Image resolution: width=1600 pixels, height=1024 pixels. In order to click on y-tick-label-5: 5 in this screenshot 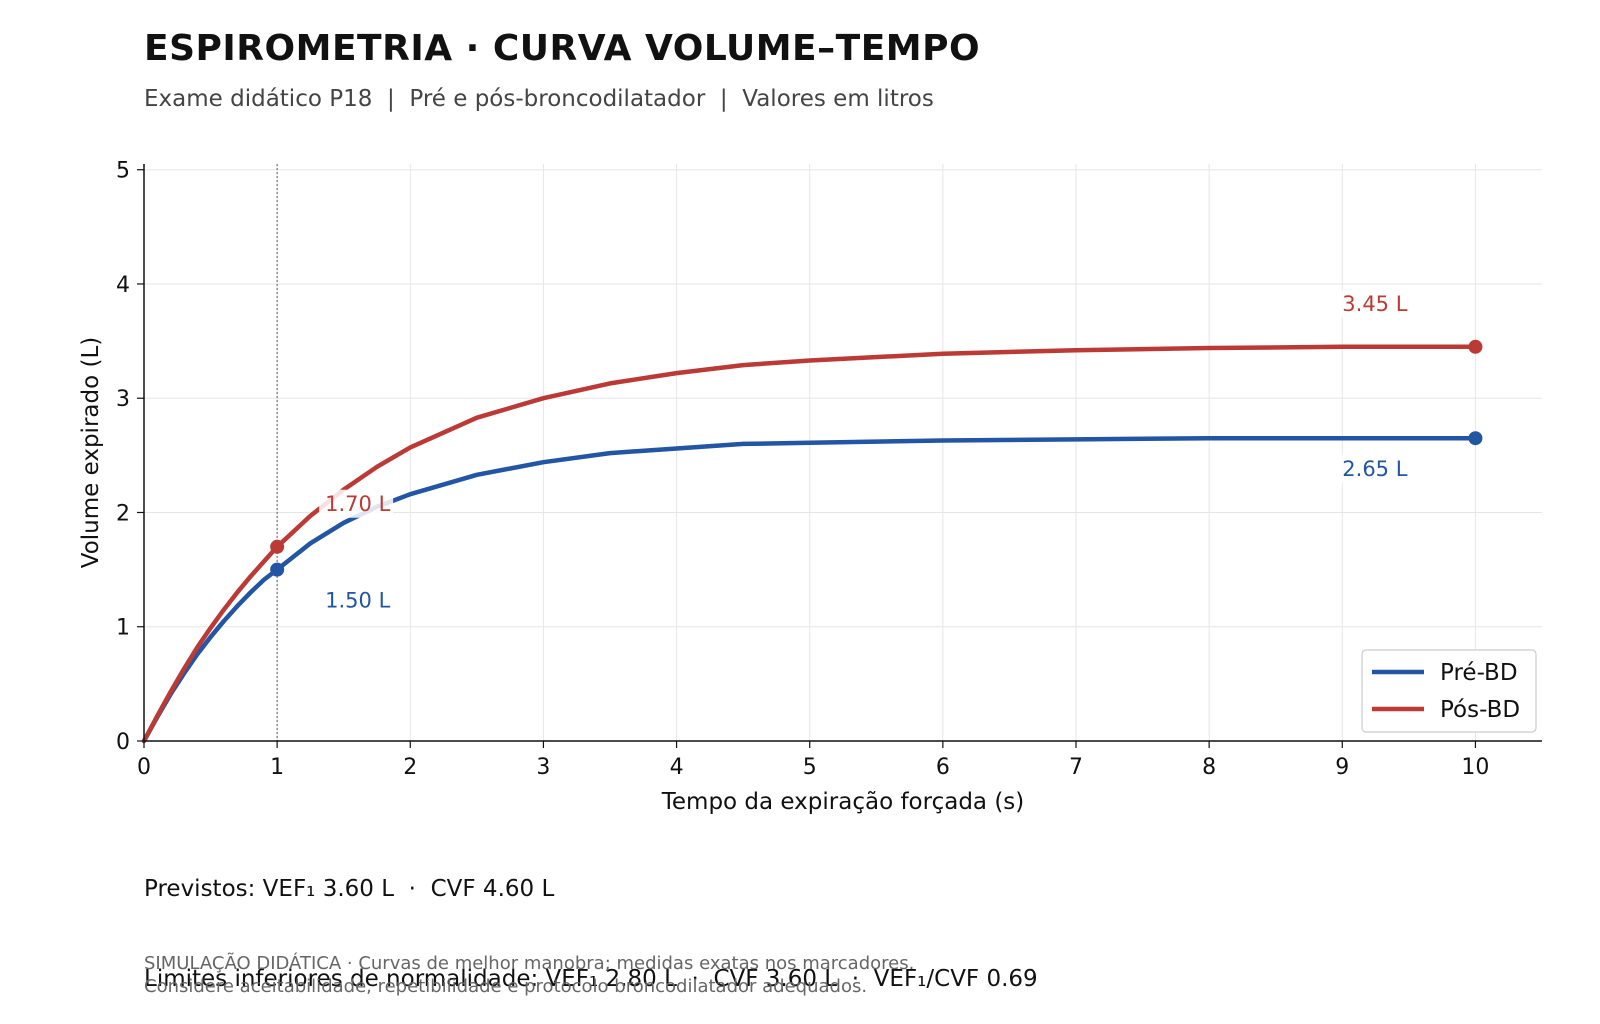, I will do `click(123, 171)`.